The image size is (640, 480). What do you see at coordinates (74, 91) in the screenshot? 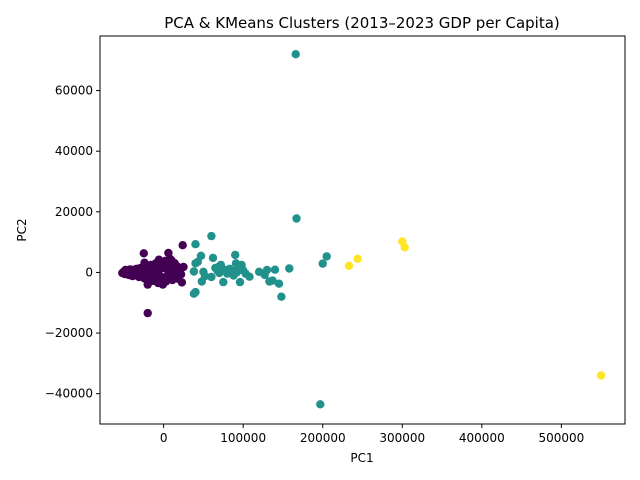
I see `y-tick-label: 60000` at bounding box center [74, 91].